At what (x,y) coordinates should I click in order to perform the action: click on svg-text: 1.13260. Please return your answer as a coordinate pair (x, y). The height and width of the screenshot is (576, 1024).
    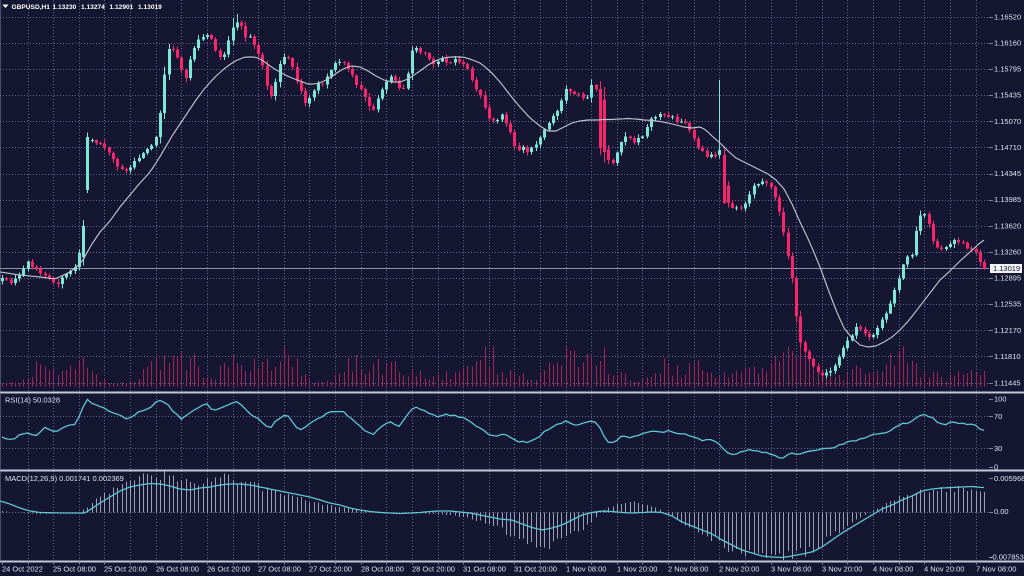
    Looking at the image, I should click on (1007, 251).